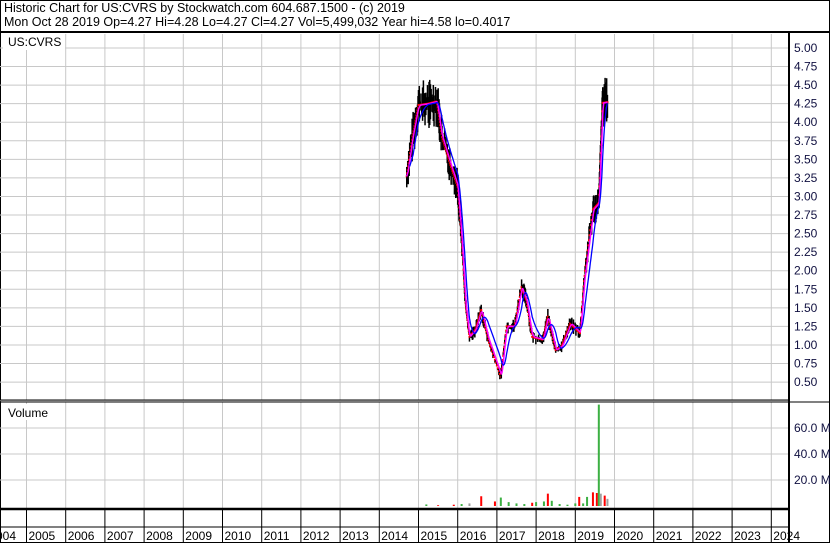  Describe the element at coordinates (806, 345) in the screenshot. I see `price-tick-label: 1.00` at that location.